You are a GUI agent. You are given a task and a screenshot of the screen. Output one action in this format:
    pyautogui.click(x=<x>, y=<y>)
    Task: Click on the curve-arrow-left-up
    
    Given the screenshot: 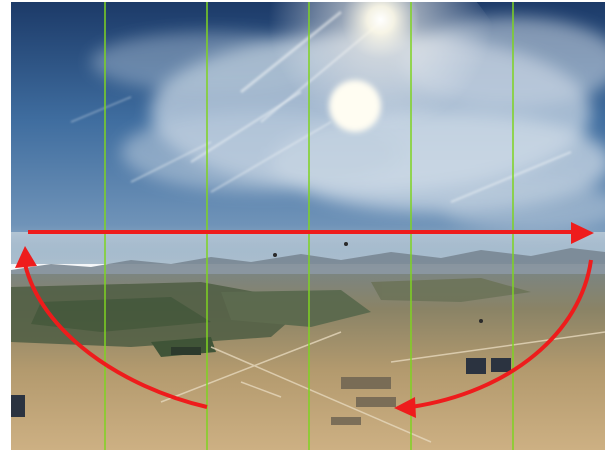 What is the action you would take?
    pyautogui.click(x=115, y=336)
    